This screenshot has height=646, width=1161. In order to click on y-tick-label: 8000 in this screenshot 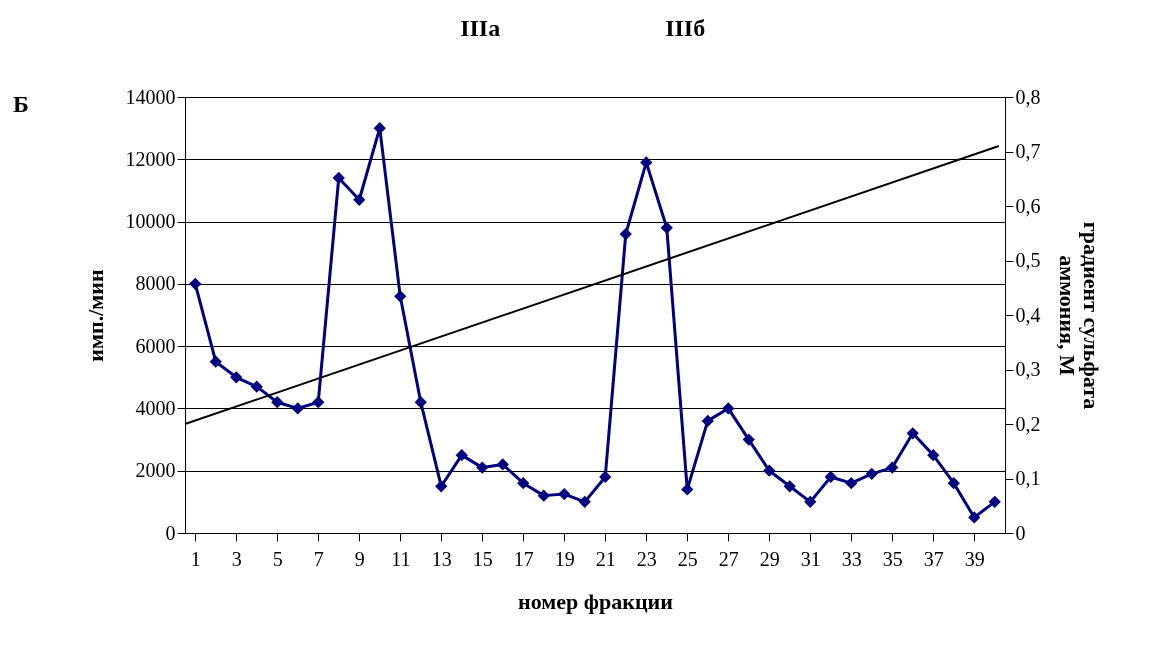, I will do `click(155, 283)`.